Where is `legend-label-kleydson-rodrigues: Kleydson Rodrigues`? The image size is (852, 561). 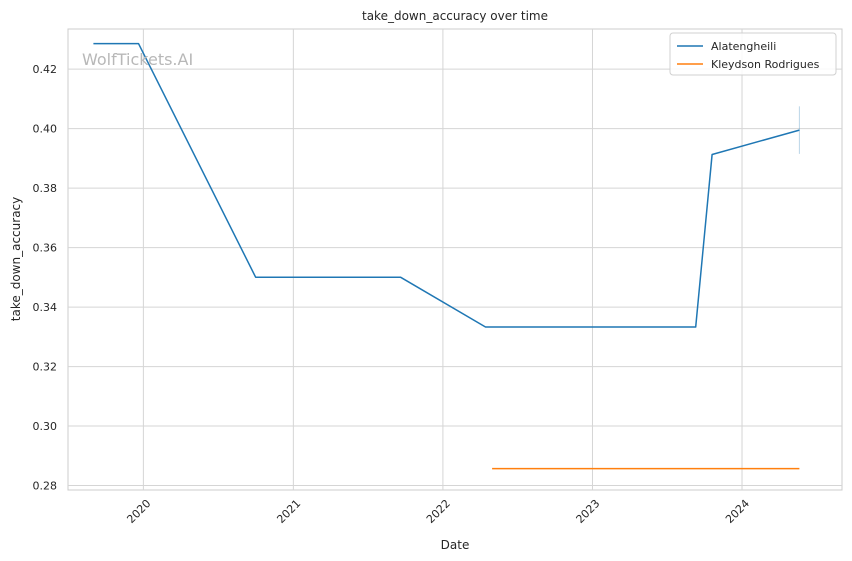
legend-label-kleydson-rodrigues: Kleydson Rodrigues is located at coordinates (765, 64).